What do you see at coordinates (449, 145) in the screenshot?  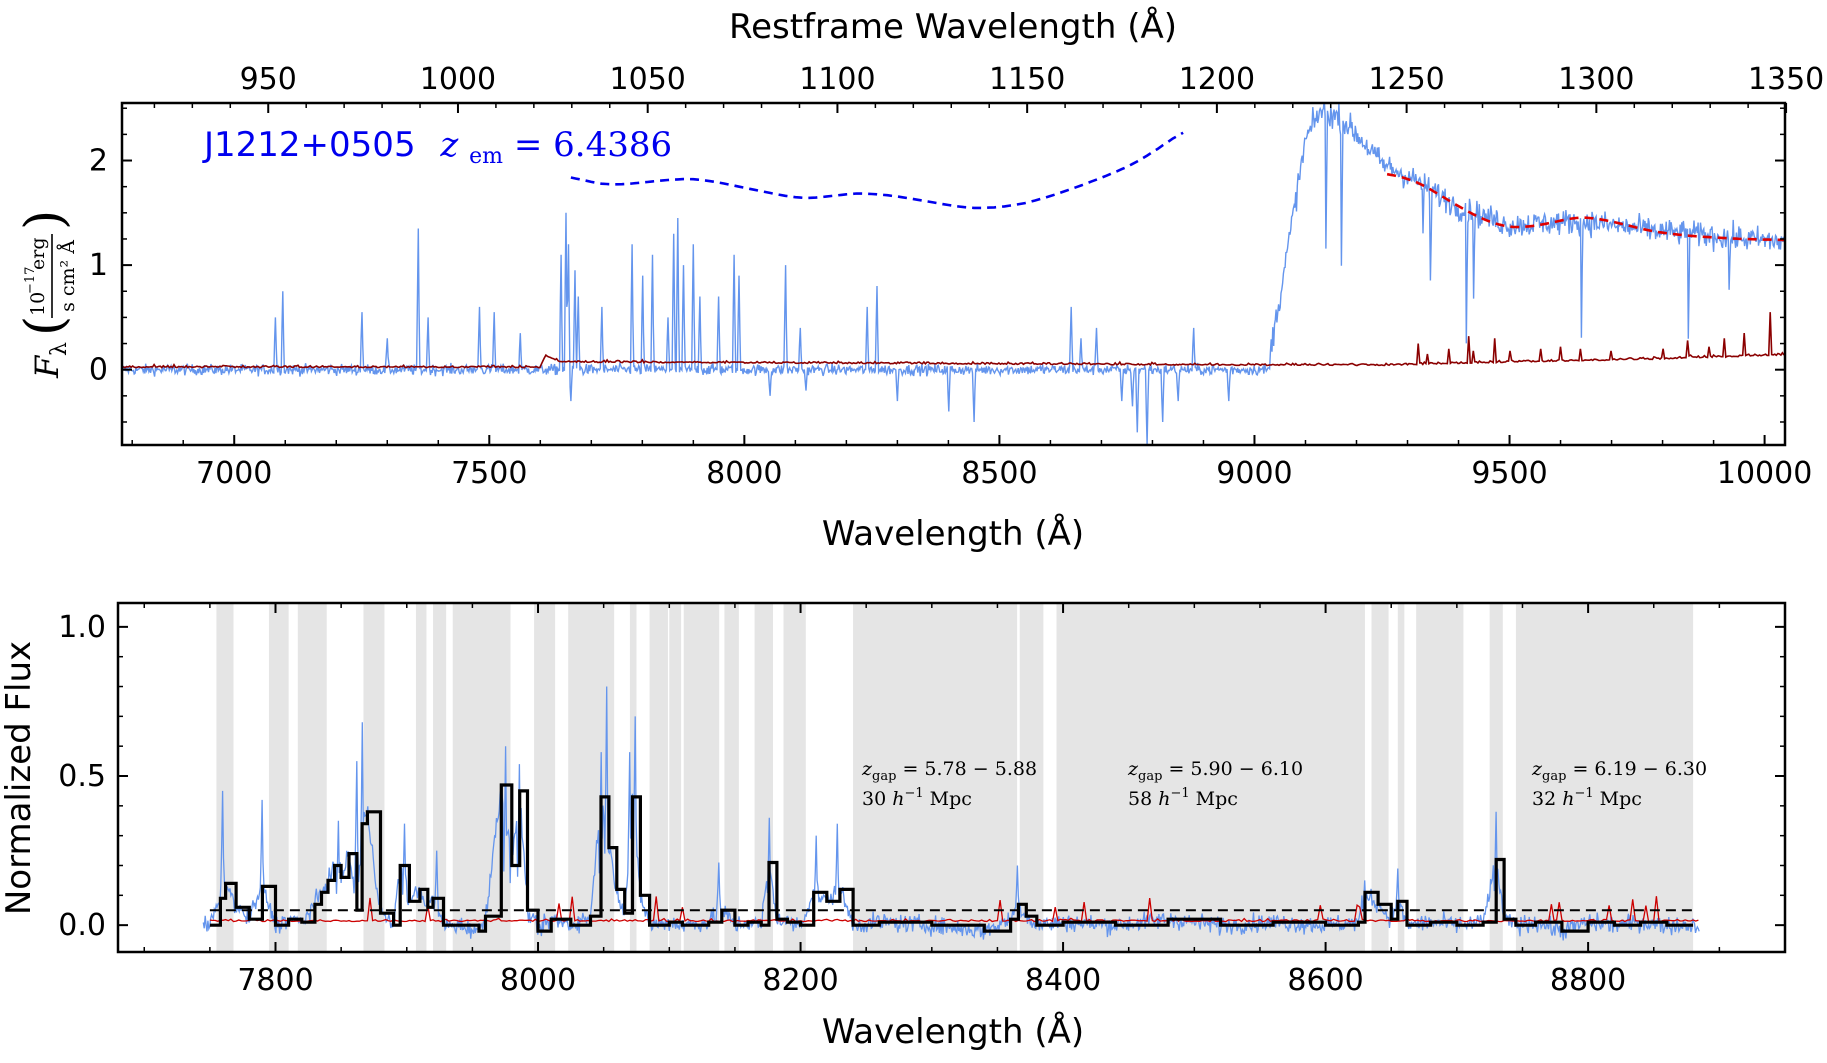 I see `object-z: z` at bounding box center [449, 145].